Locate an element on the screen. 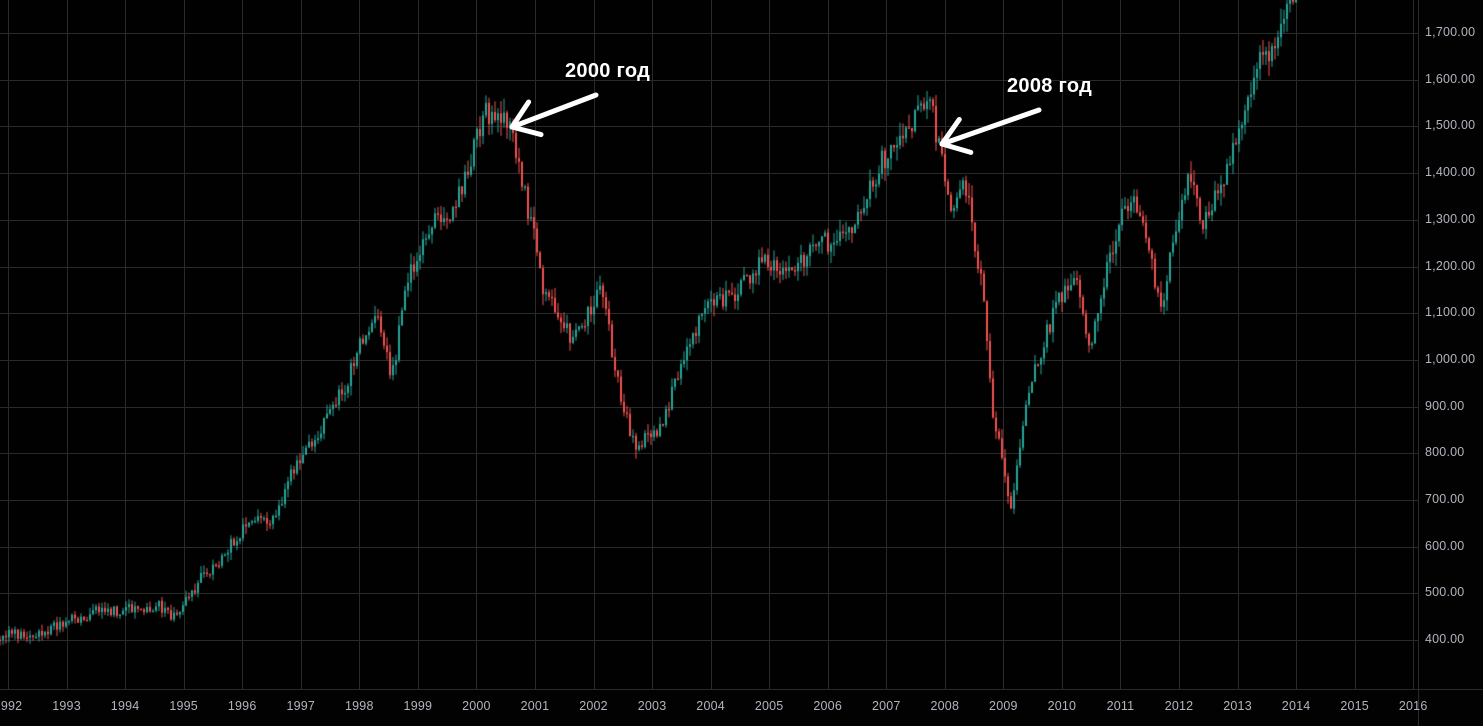 This screenshot has width=1483, height=726. time-tick-label: 1992 is located at coordinates (11, 706).